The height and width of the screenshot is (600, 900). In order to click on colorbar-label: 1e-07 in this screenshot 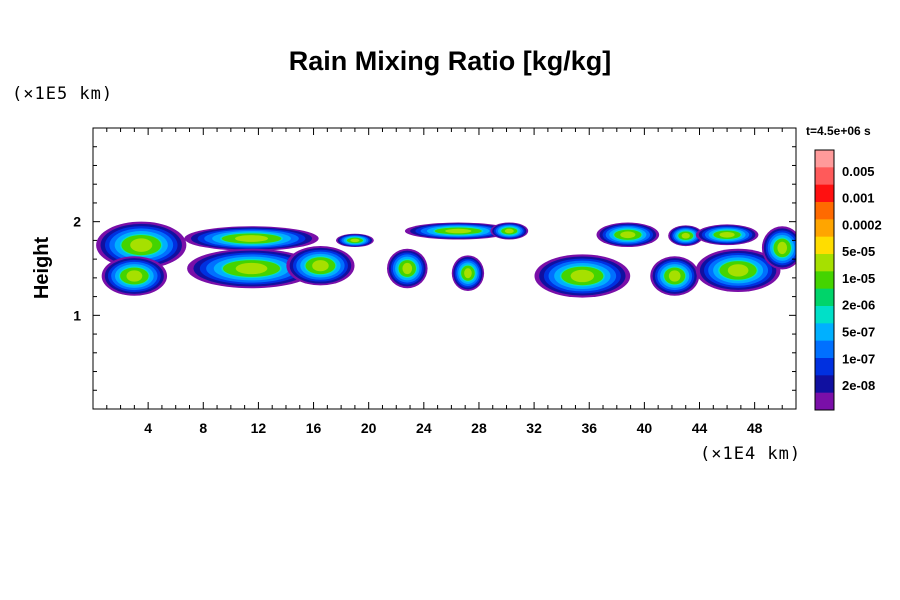, I will do `click(858, 358)`.